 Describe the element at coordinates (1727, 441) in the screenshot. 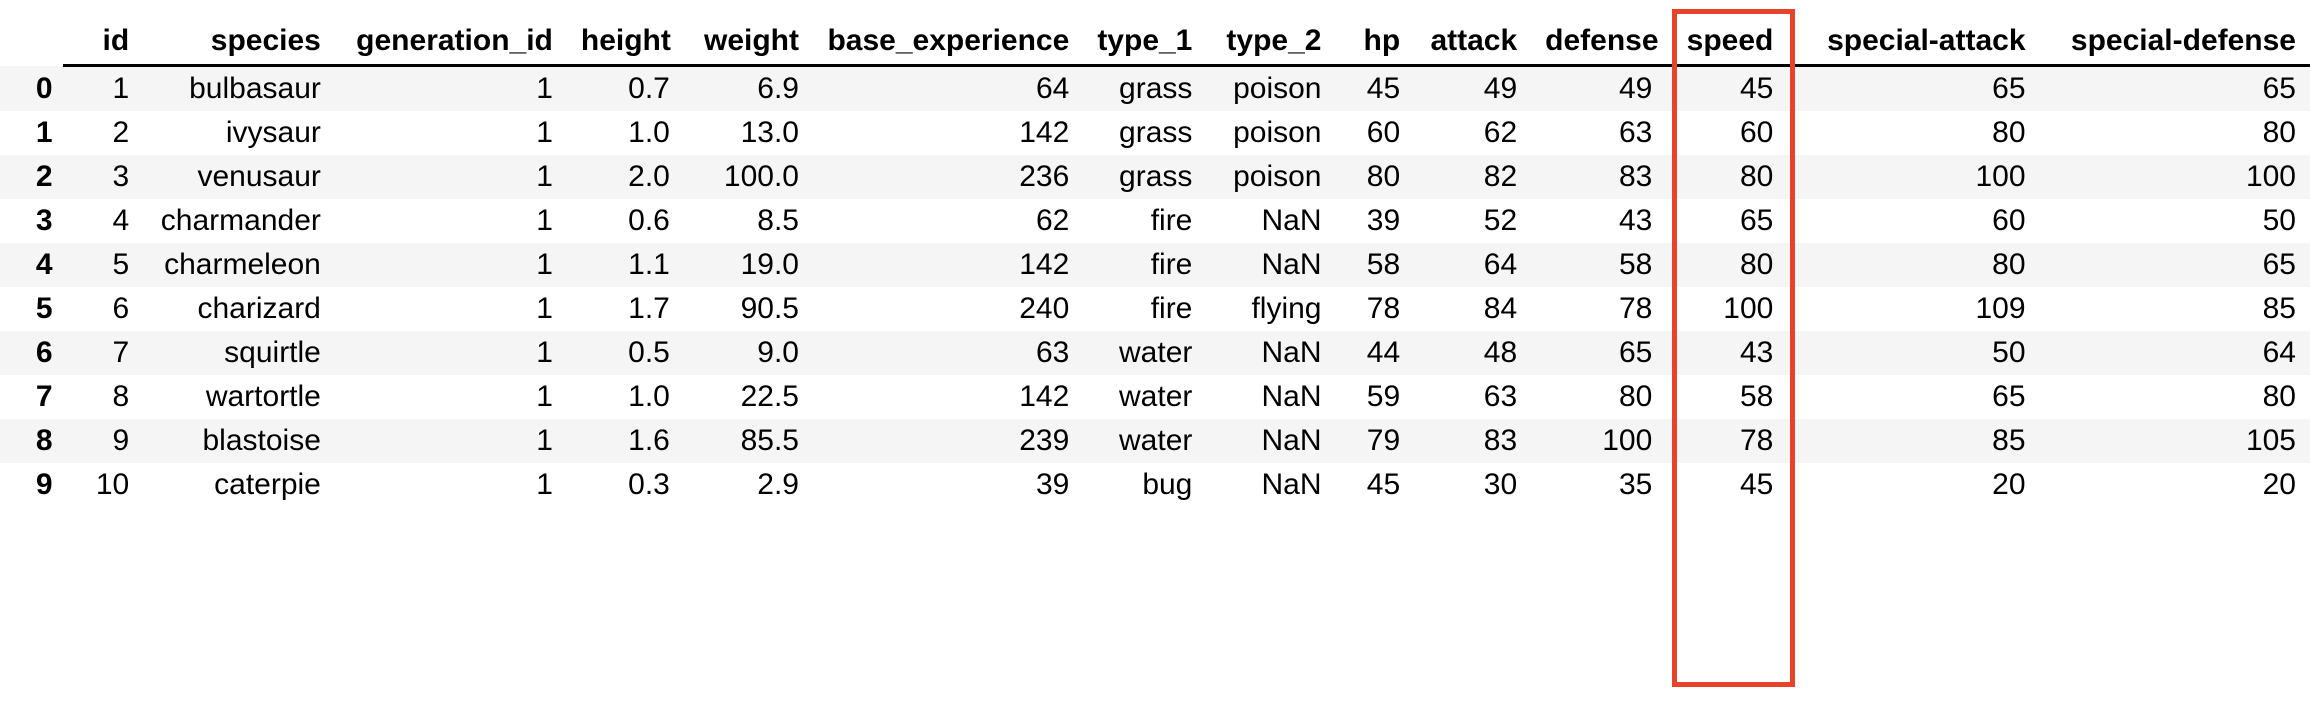

I see `cell-speed: 78` at that location.